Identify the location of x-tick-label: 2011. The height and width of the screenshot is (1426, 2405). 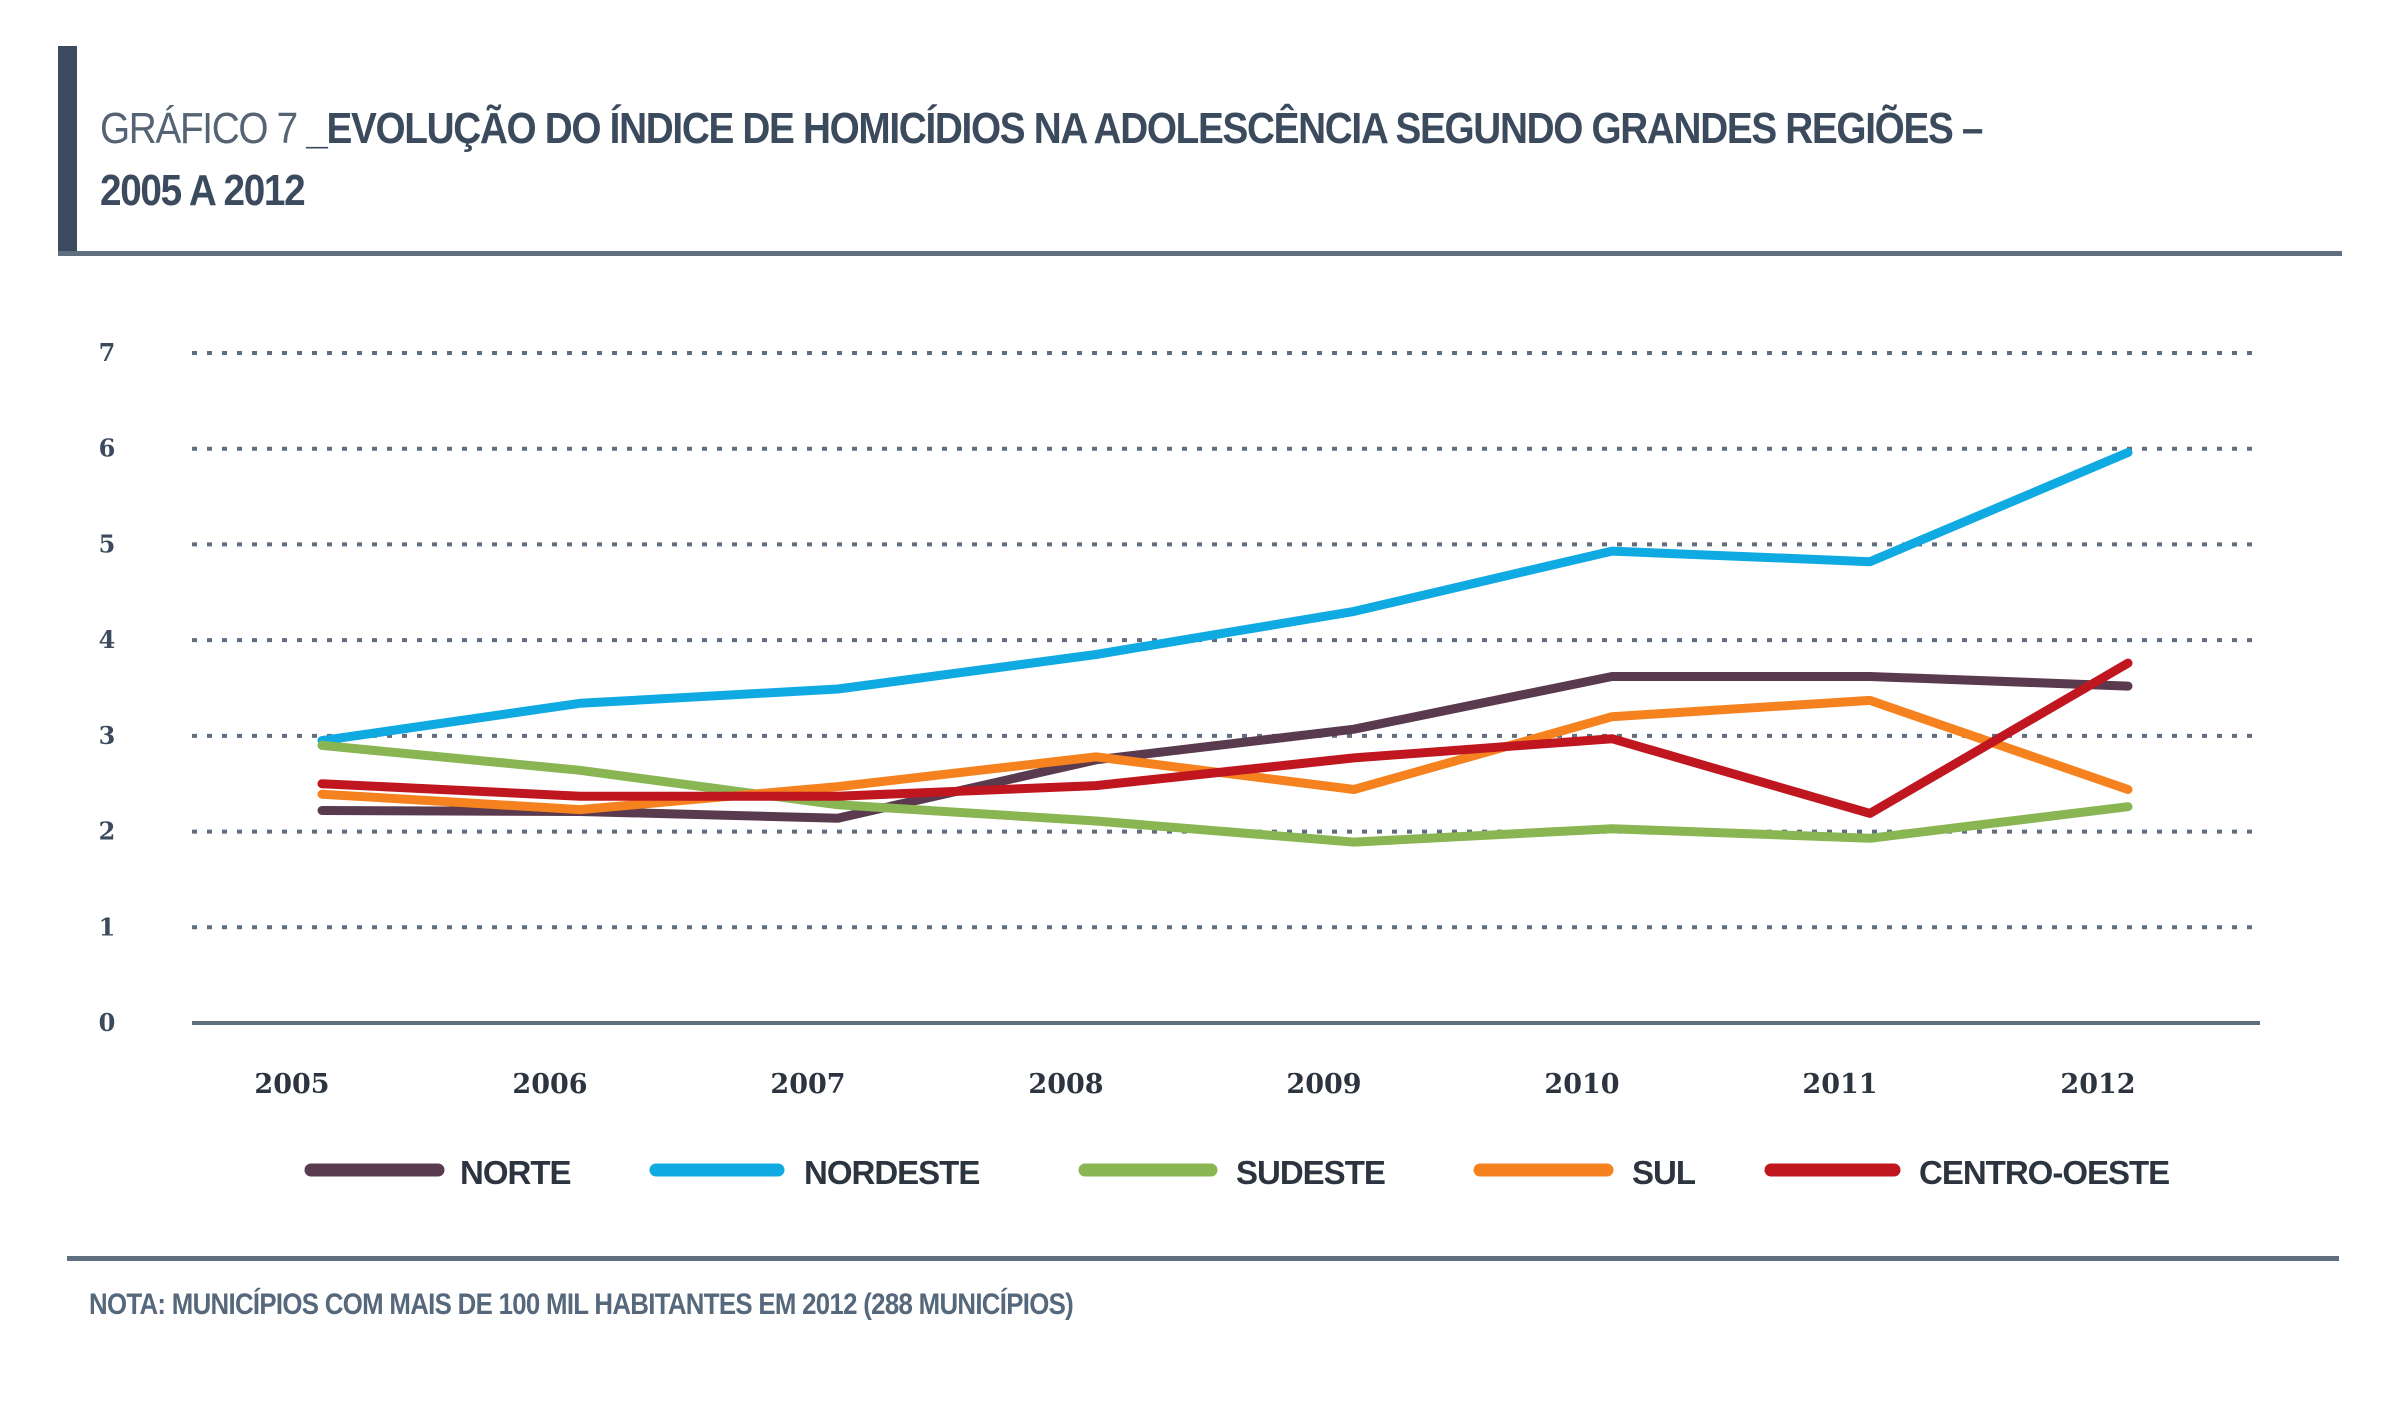
(1839, 1084).